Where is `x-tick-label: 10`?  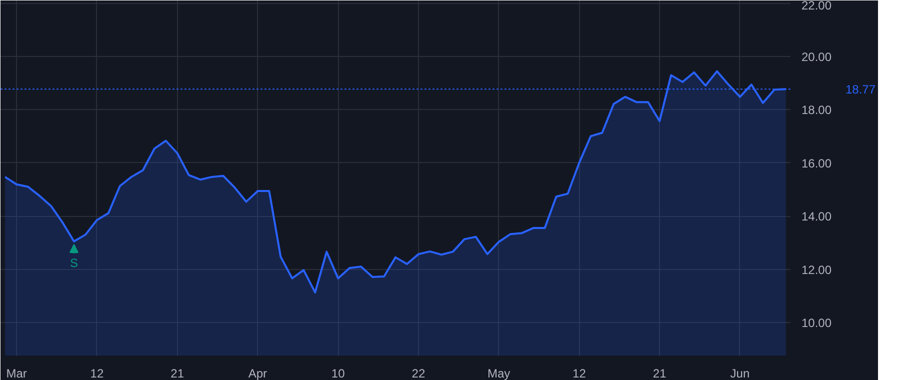
x-tick-label: 10 is located at coordinates (338, 373).